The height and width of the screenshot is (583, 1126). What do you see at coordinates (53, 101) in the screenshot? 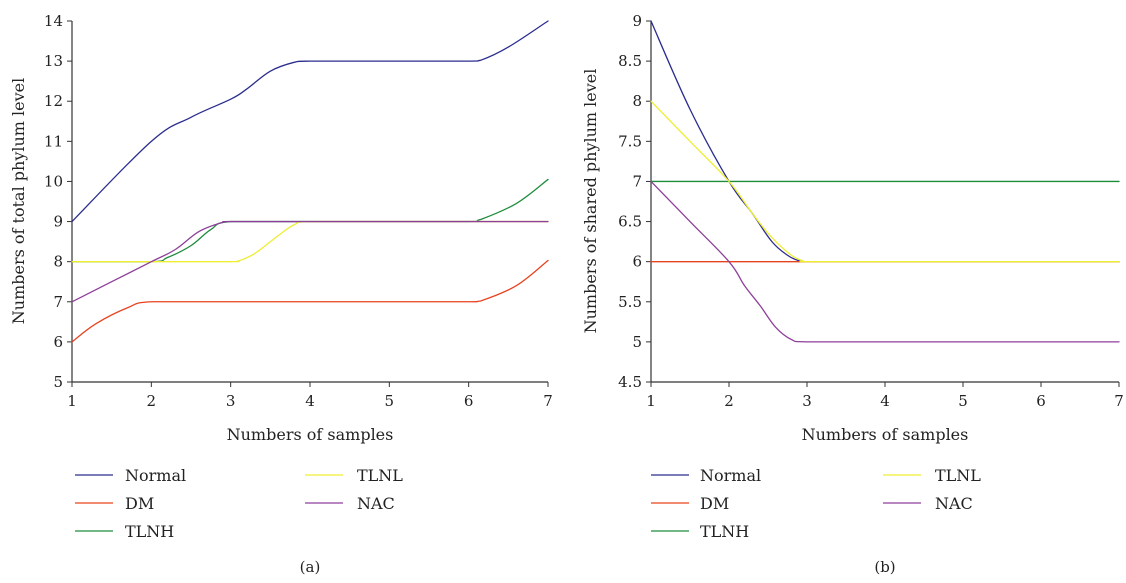
I see `y-tick-label: 12` at bounding box center [53, 101].